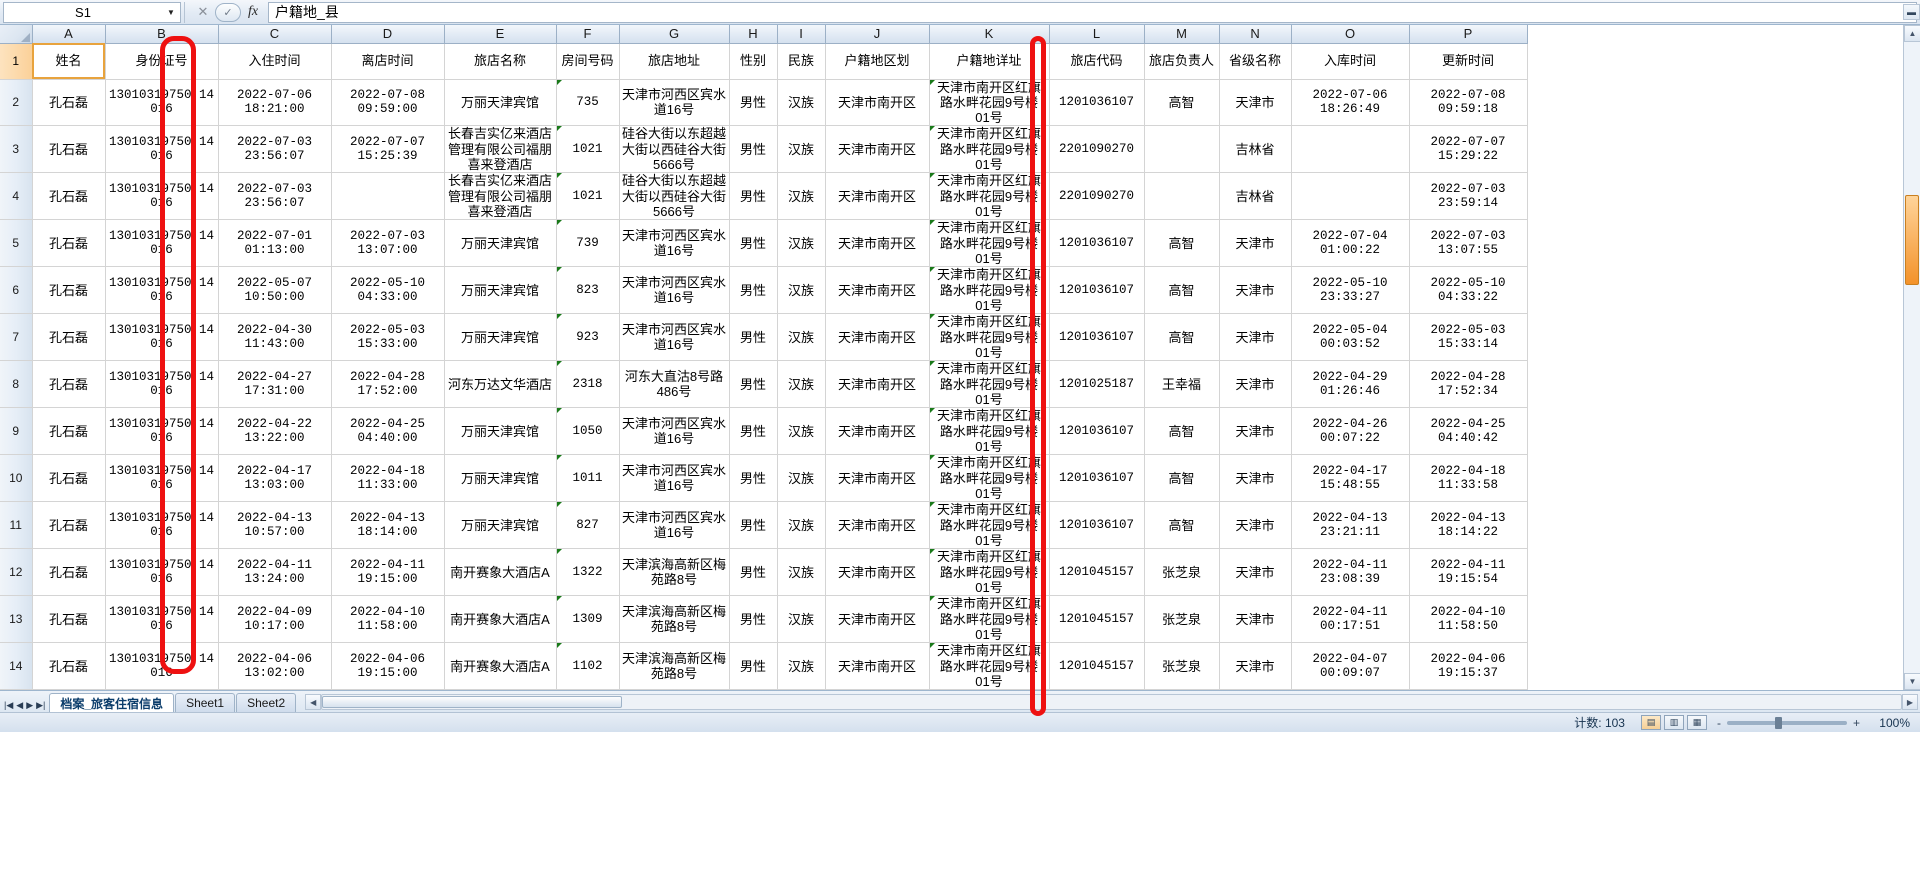 The image size is (1920, 875). Describe the element at coordinates (588, 149) in the screenshot. I see `cell-room: 1021` at that location.